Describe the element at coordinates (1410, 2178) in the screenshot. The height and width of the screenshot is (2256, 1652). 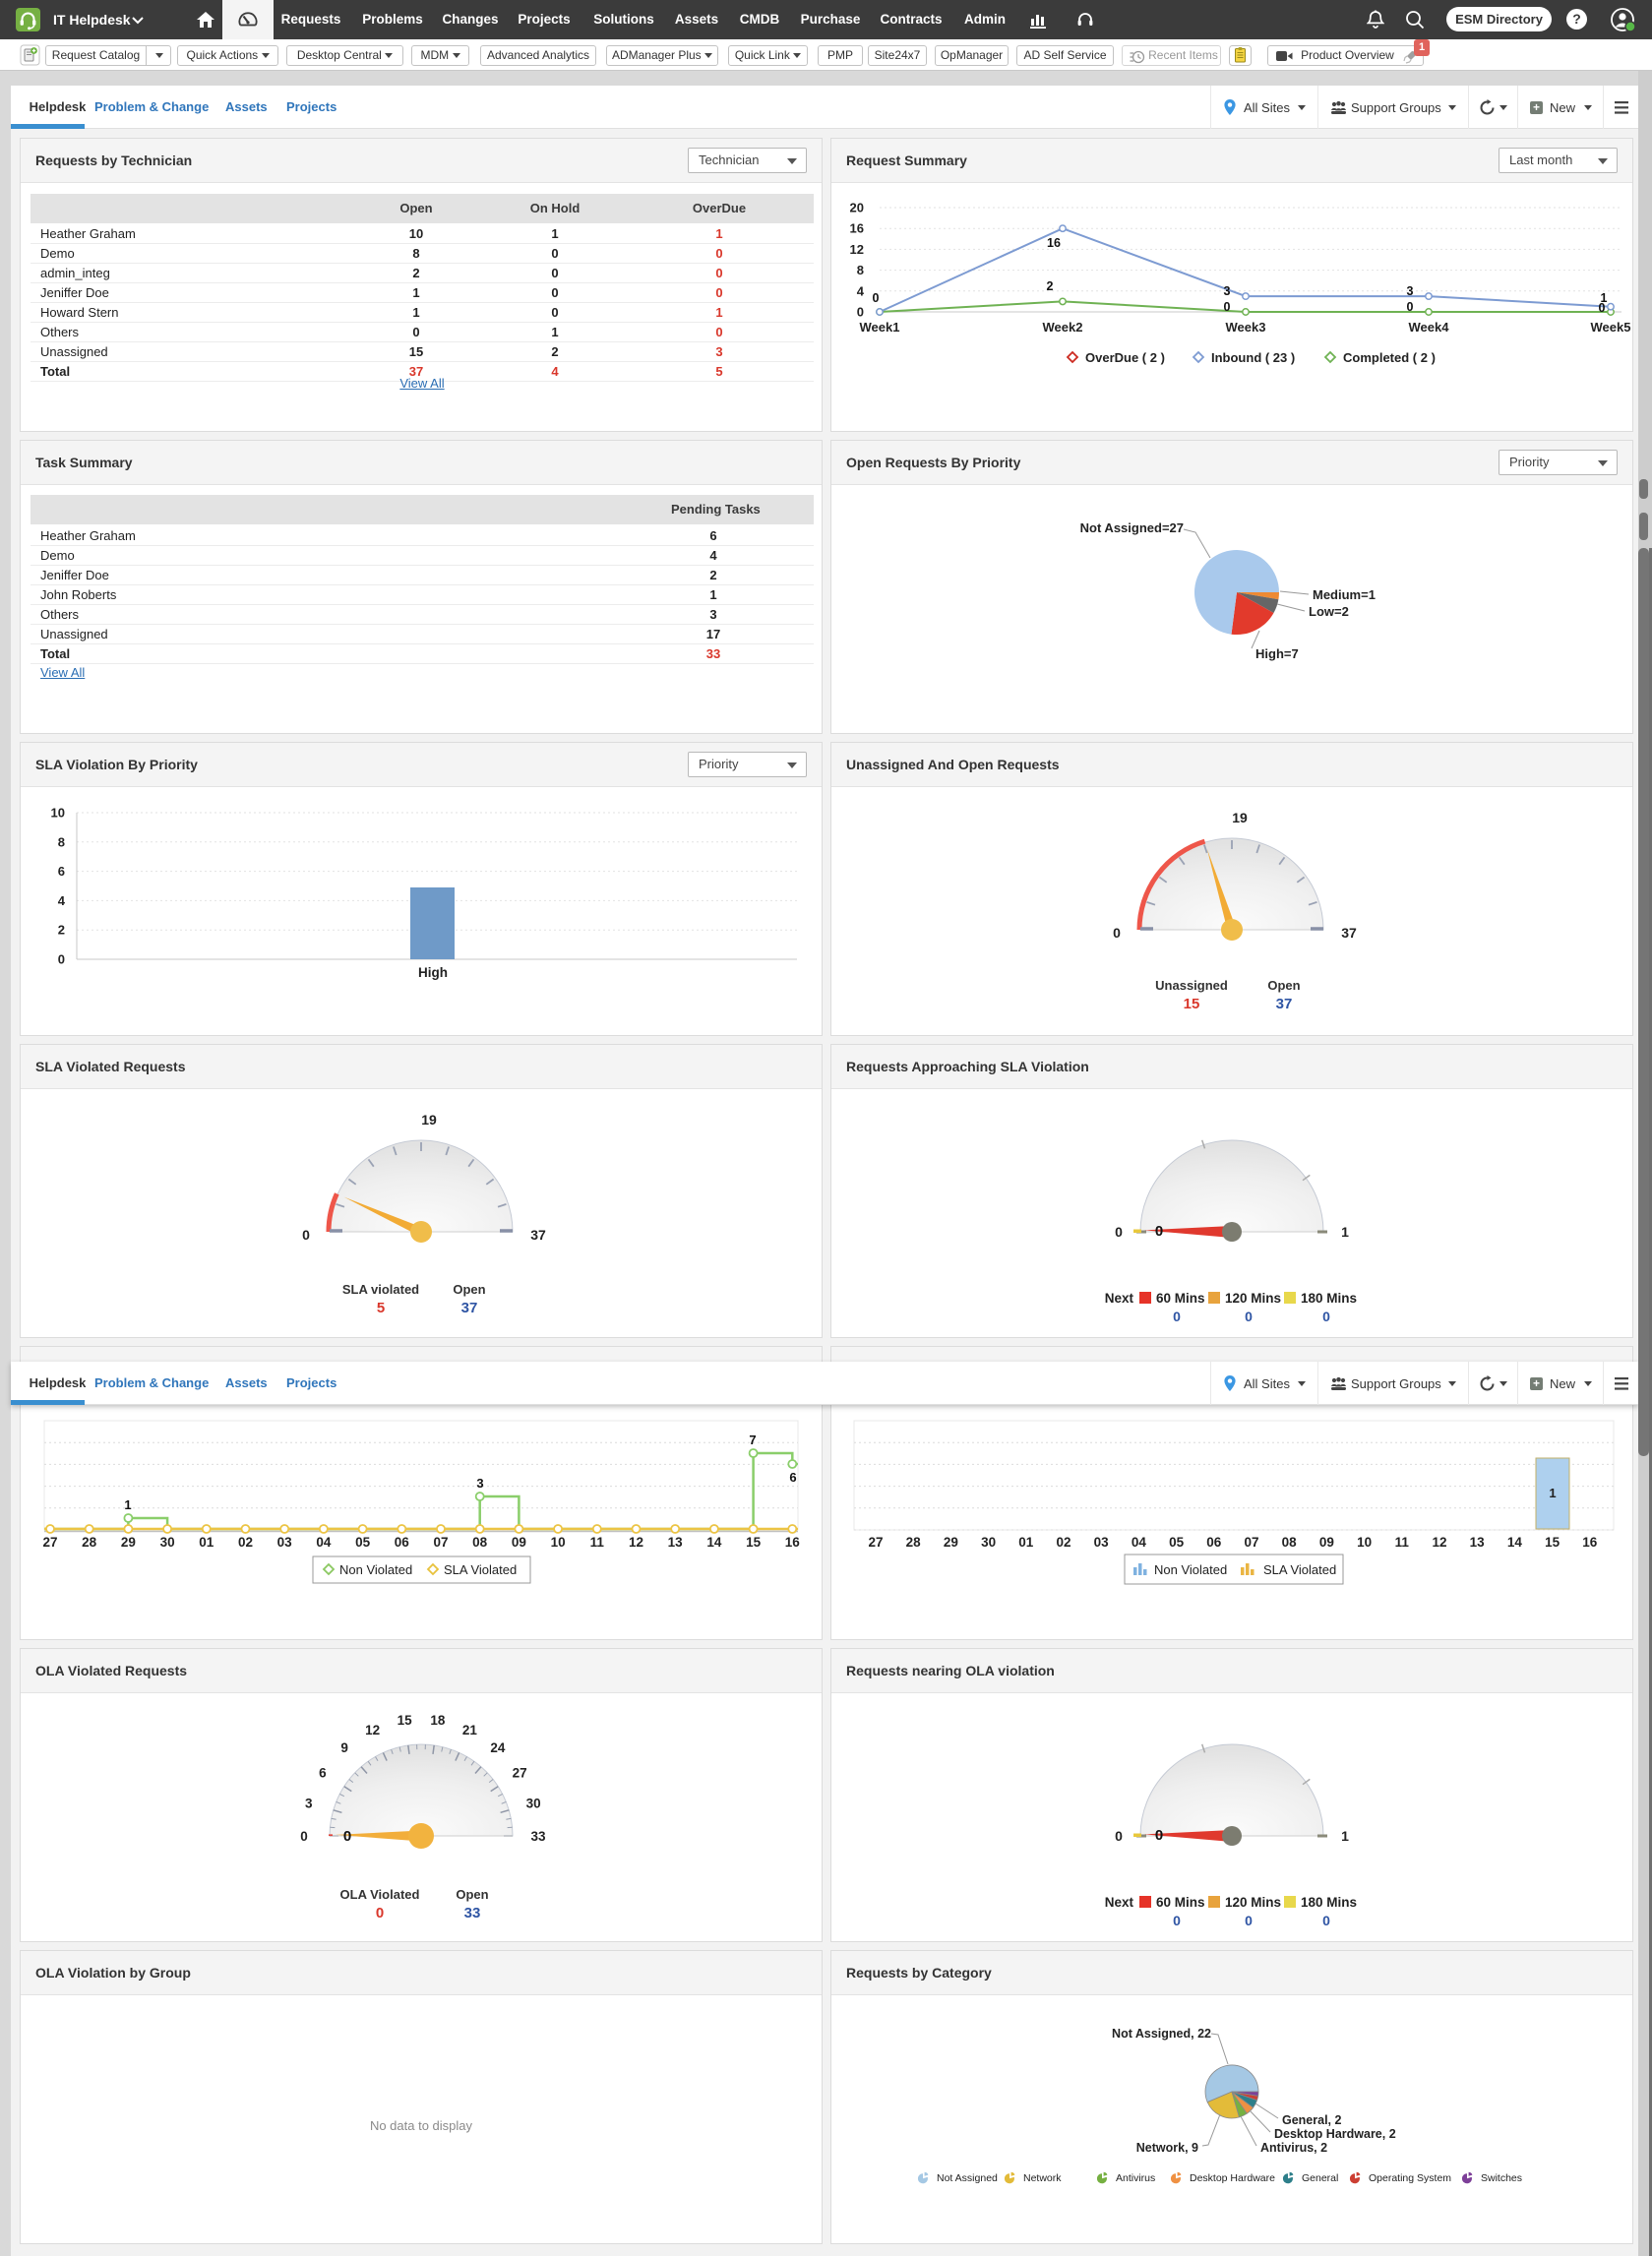
I see `svg-text: Operating System` at that location.